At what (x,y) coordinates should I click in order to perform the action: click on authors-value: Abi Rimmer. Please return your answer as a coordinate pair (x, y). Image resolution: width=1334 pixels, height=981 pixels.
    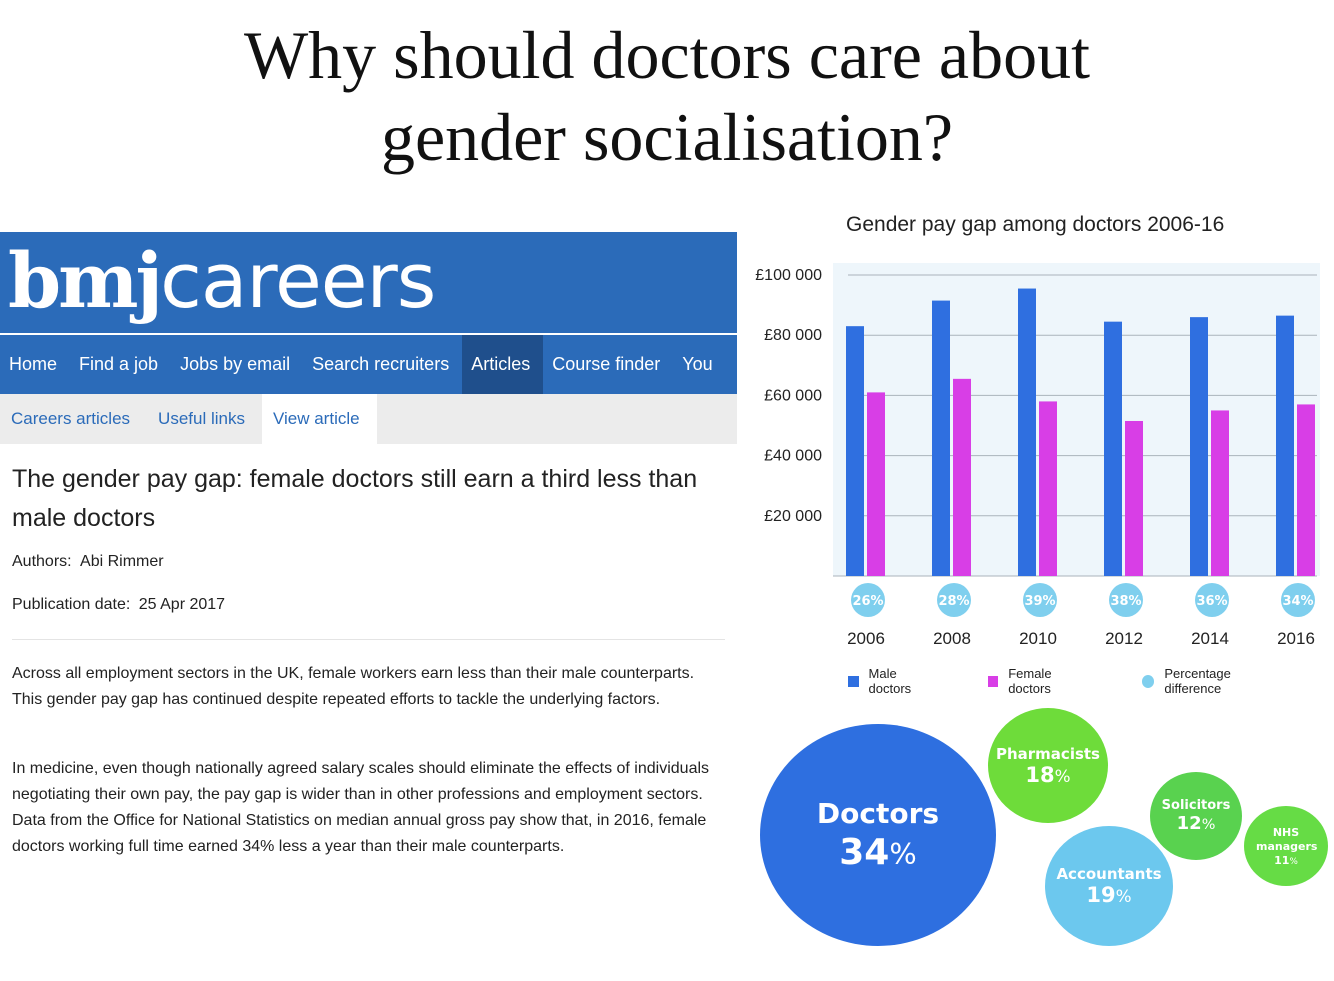
    Looking at the image, I should click on (122, 561).